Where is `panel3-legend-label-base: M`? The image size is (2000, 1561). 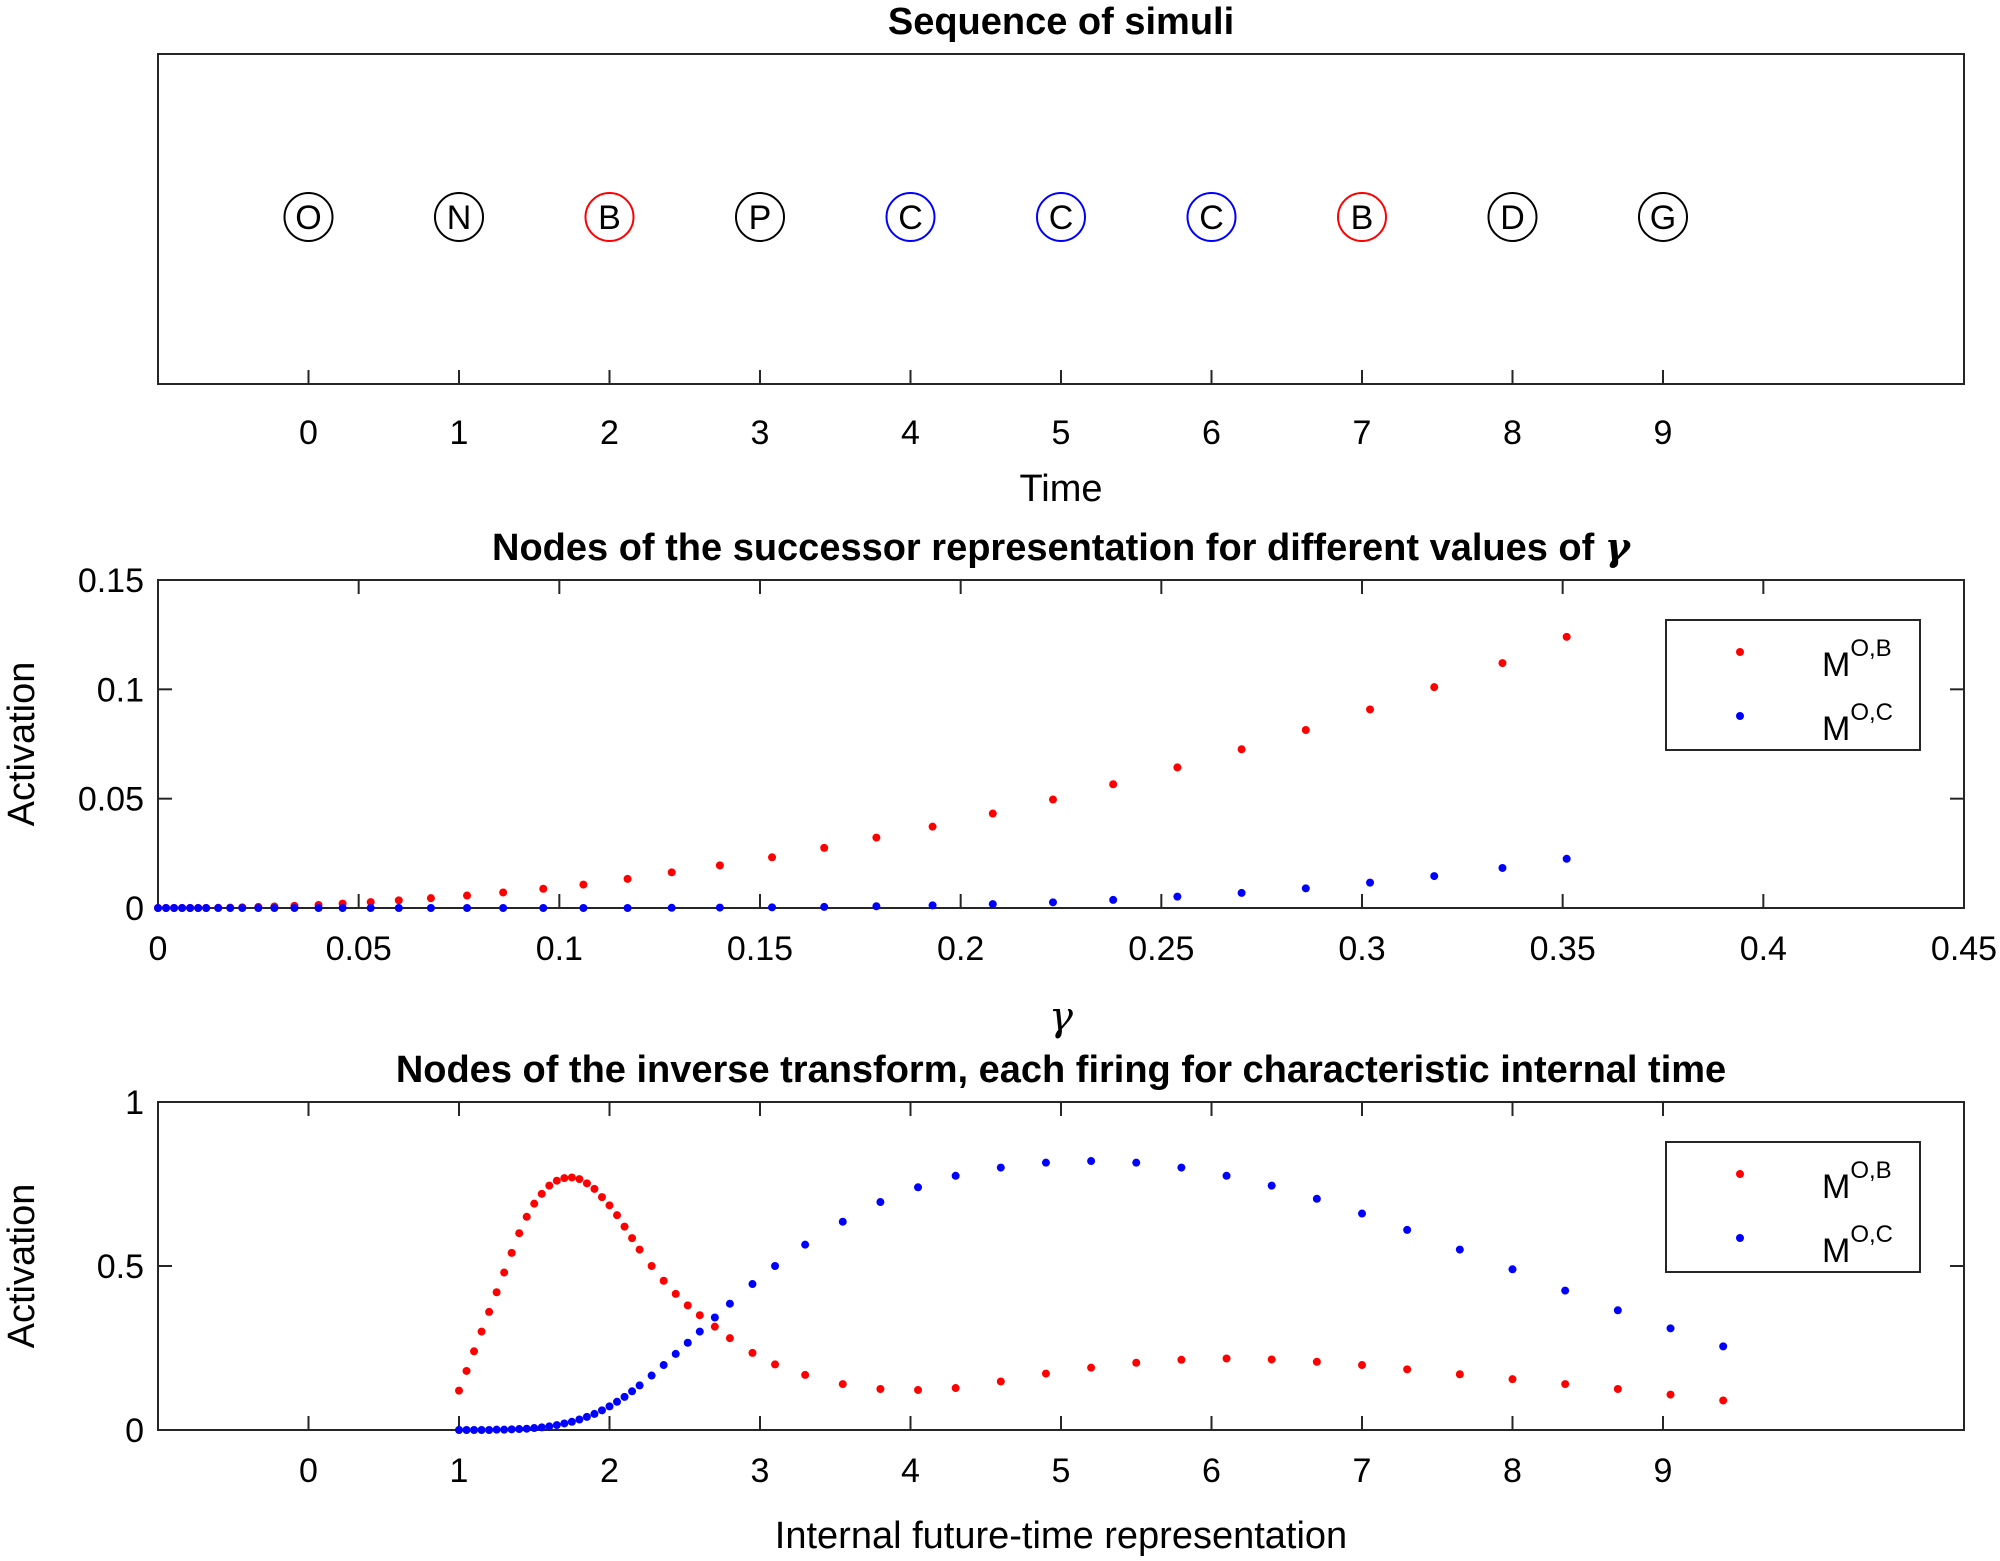 panel3-legend-label-base: M is located at coordinates (1836, 1251).